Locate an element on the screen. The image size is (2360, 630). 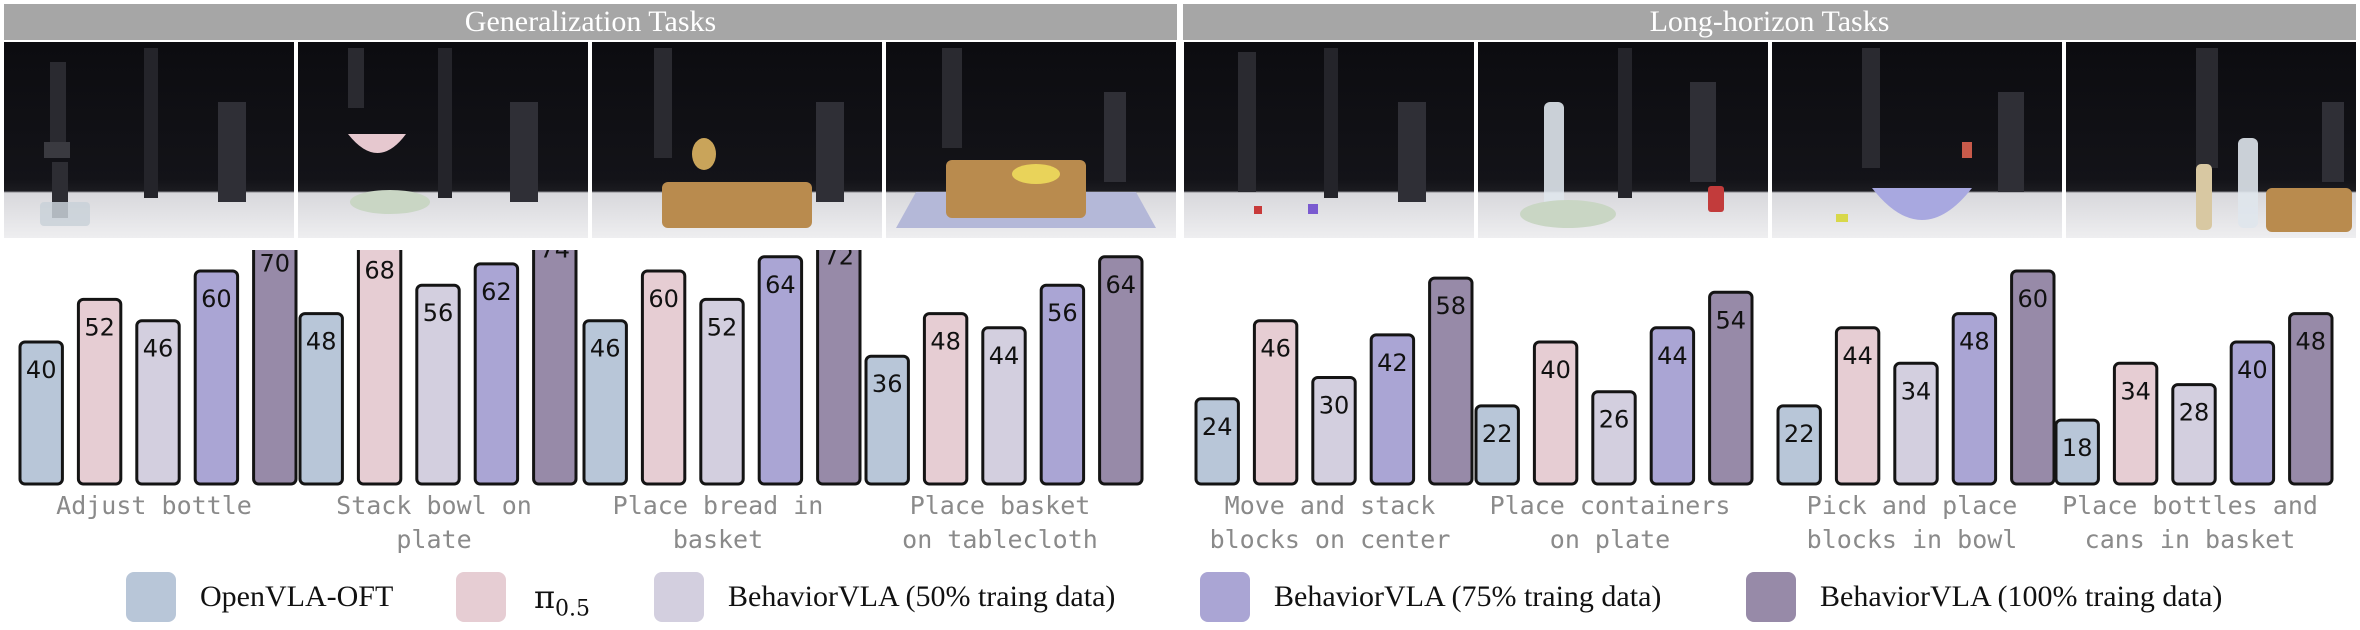
bar-task5-series2 is located at coordinates (1614, 438).